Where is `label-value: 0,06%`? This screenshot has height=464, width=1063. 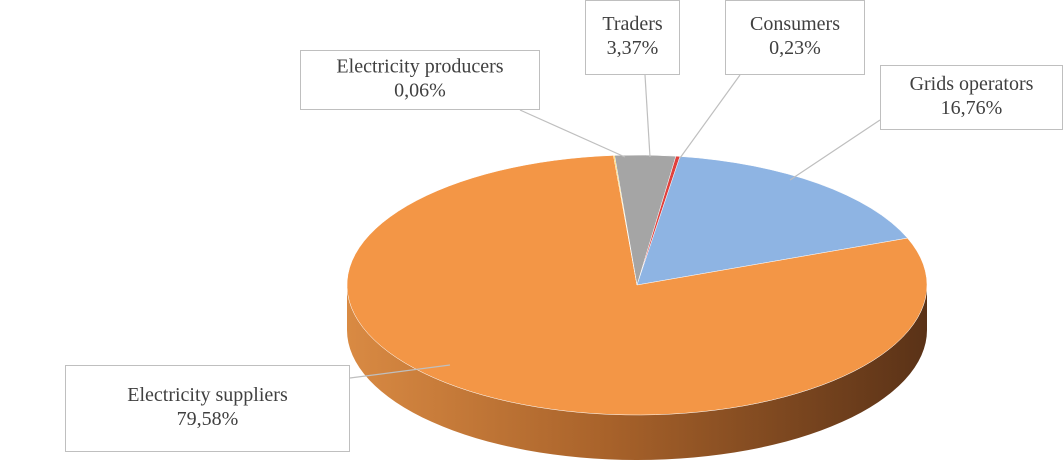 label-value: 0,06% is located at coordinates (420, 91).